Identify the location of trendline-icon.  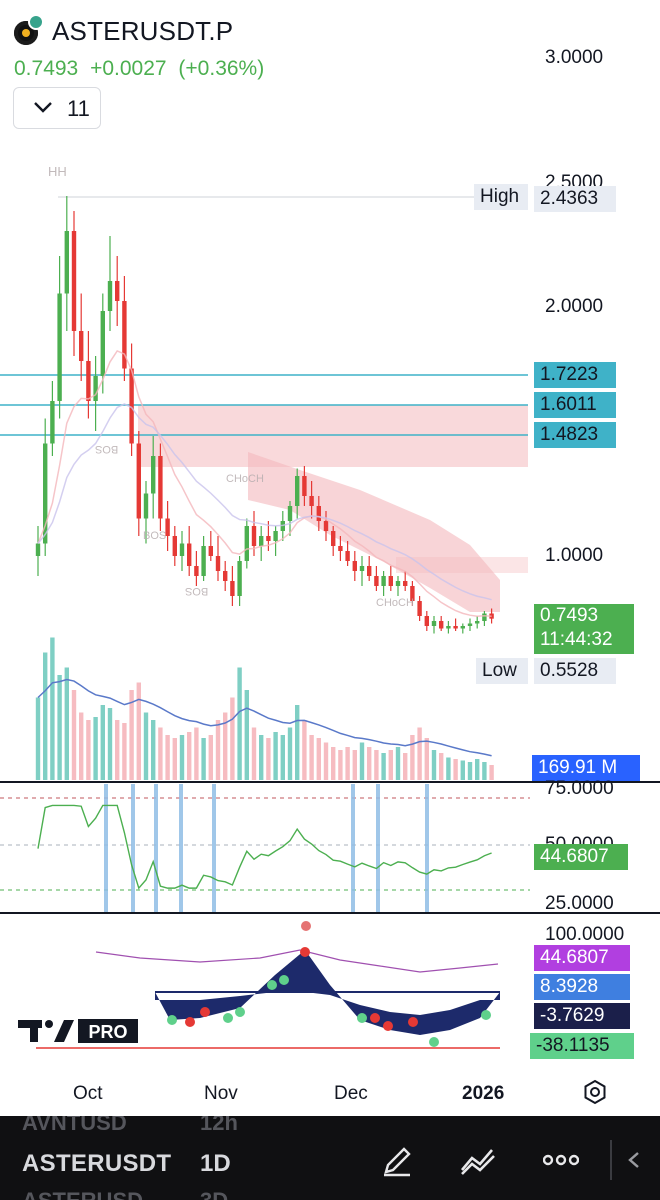
(478, 1163).